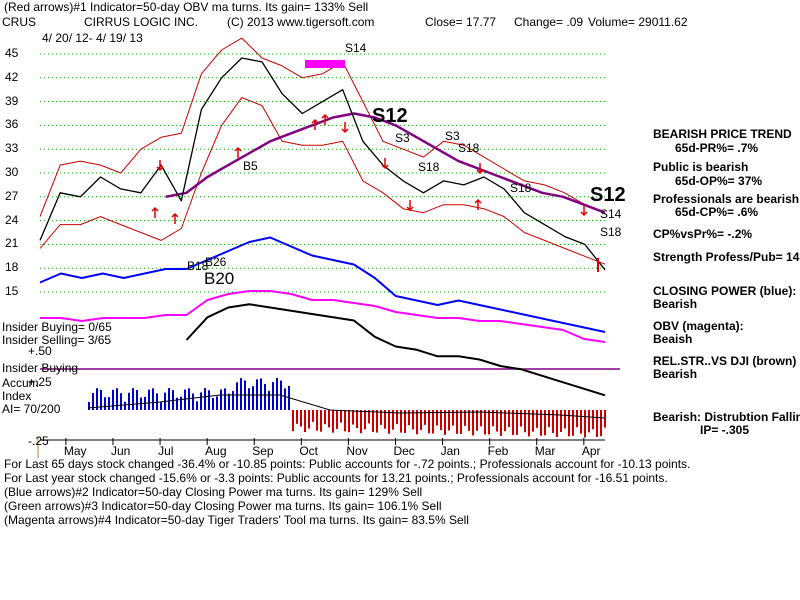 This screenshot has width=800, height=600. What do you see at coordinates (703, 234) in the screenshot?
I see `side-cpvspr: CP%vsPr%= -.2%` at bounding box center [703, 234].